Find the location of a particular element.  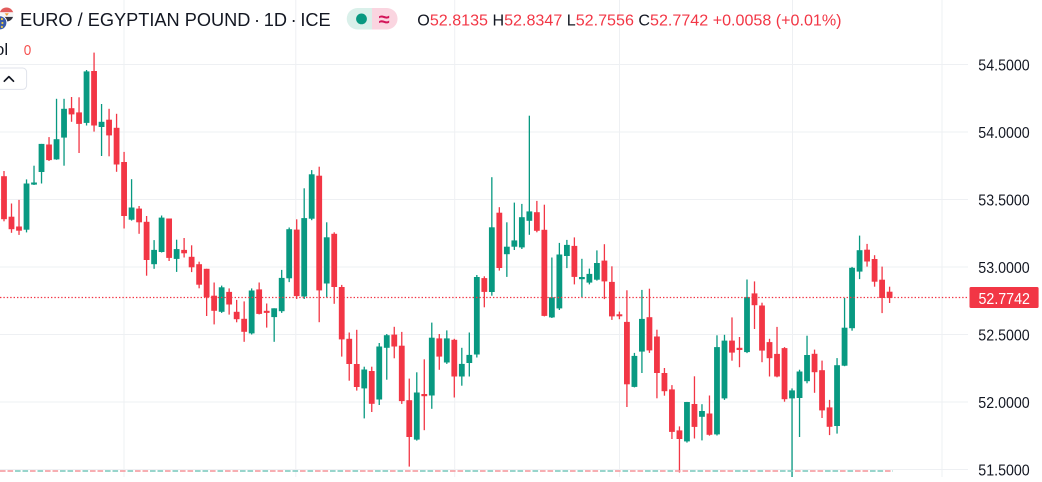

svg-text:EURO / EGYPTIAN POUND · 1D · I: EURO / EGYPTIAN POUND · 1D · ICE is located at coordinates (175, 20).